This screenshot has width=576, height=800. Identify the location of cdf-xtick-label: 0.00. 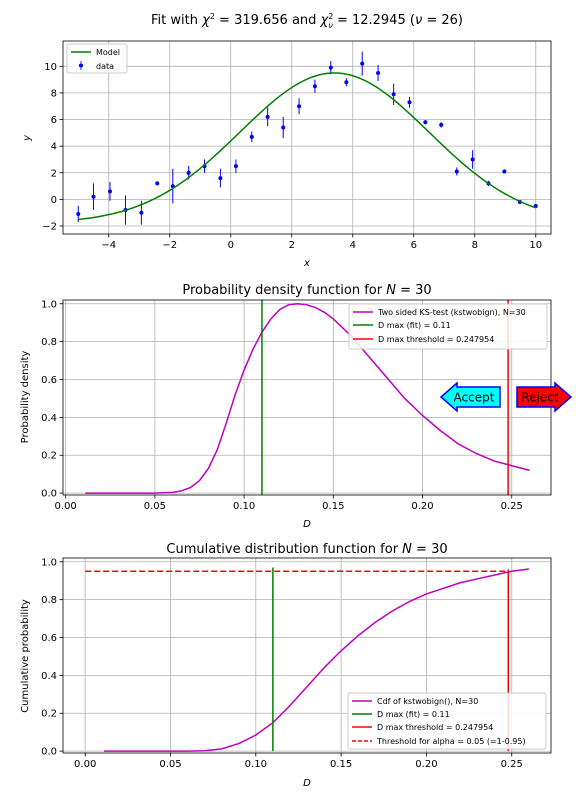
(85, 764).